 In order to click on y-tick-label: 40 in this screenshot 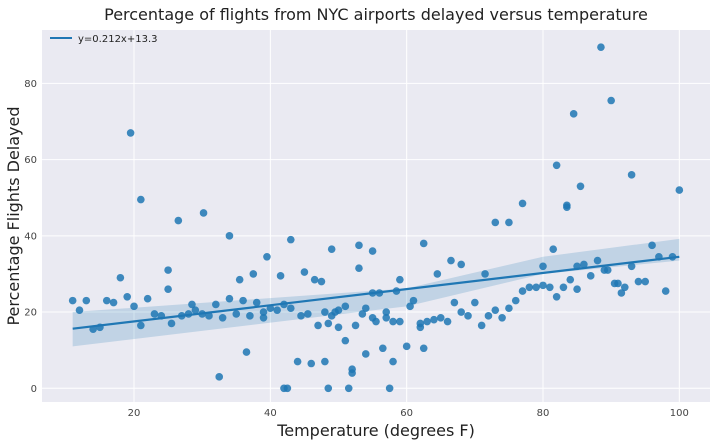, I will do `click(30, 236)`.